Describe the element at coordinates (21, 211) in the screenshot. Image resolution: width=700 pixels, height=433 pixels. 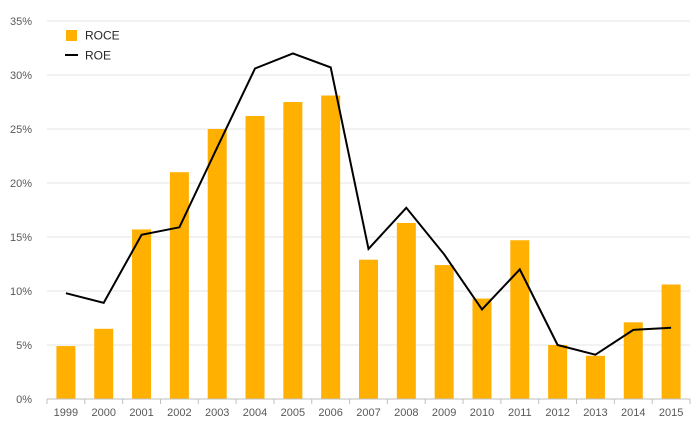
I see `y-axis: 0% 5% 10% 15% 20% 25% 30% 35%` at that location.